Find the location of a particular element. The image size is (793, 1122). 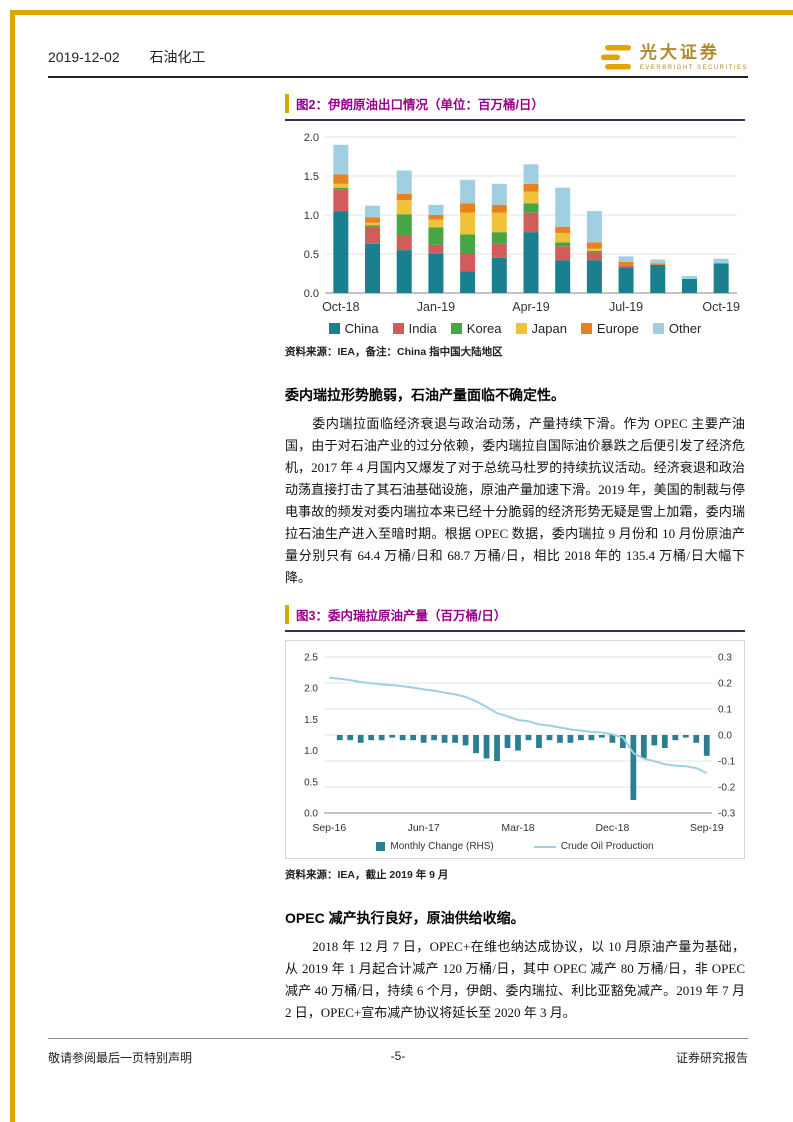

figure3-source: 资料来源：IEA，截止 2019 年 9 月 is located at coordinates (367, 875).